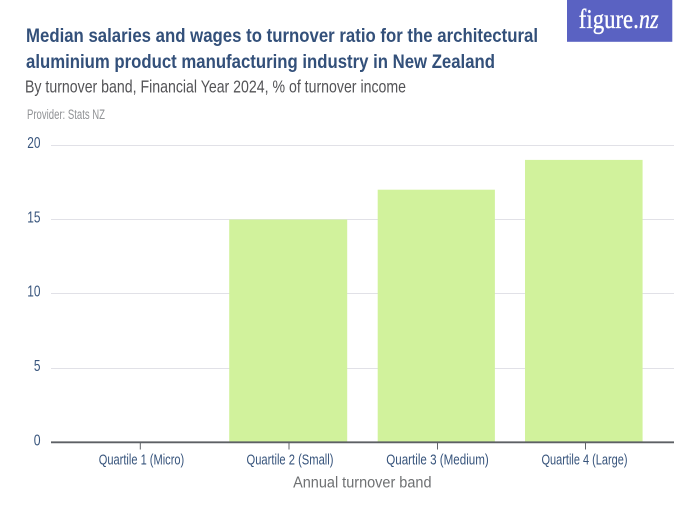 Image resolution: width=700 pixels, height=525 pixels. Describe the element at coordinates (362, 483) in the screenshot. I see `svg-text: Annual turnover band` at that location.